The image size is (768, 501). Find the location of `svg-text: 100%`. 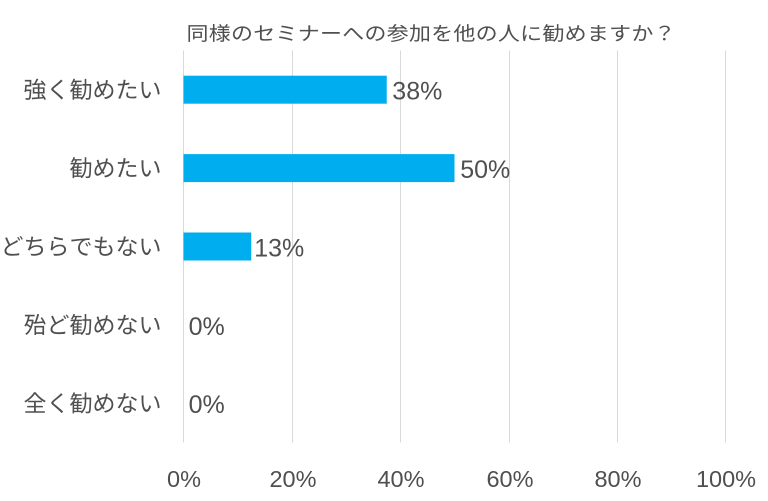

svg-text: 100% is located at coordinates (726, 479).